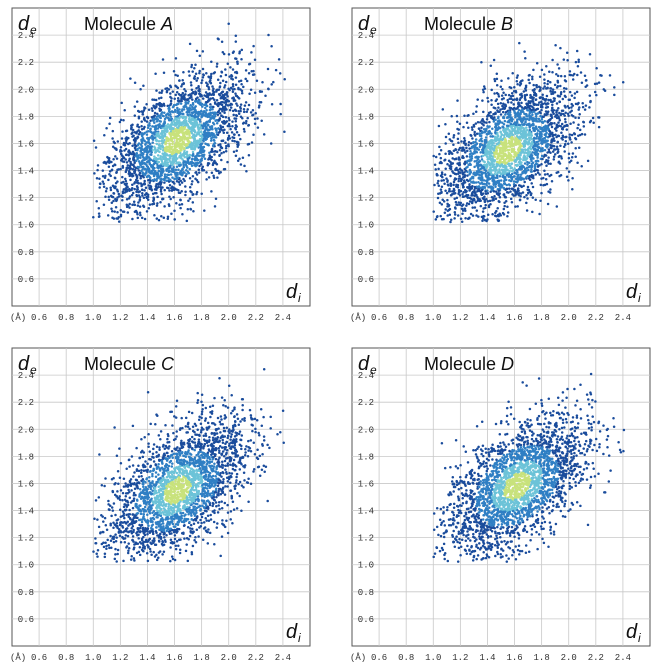 The height and width of the screenshot is (670, 654). I want to click on axis-unit-label: (Å), so click(18, 317).